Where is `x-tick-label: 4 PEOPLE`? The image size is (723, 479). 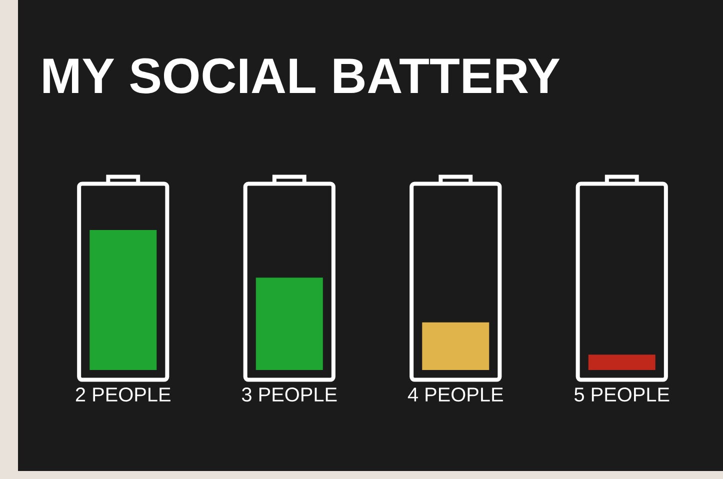 x-tick-label: 4 PEOPLE is located at coordinates (455, 395).